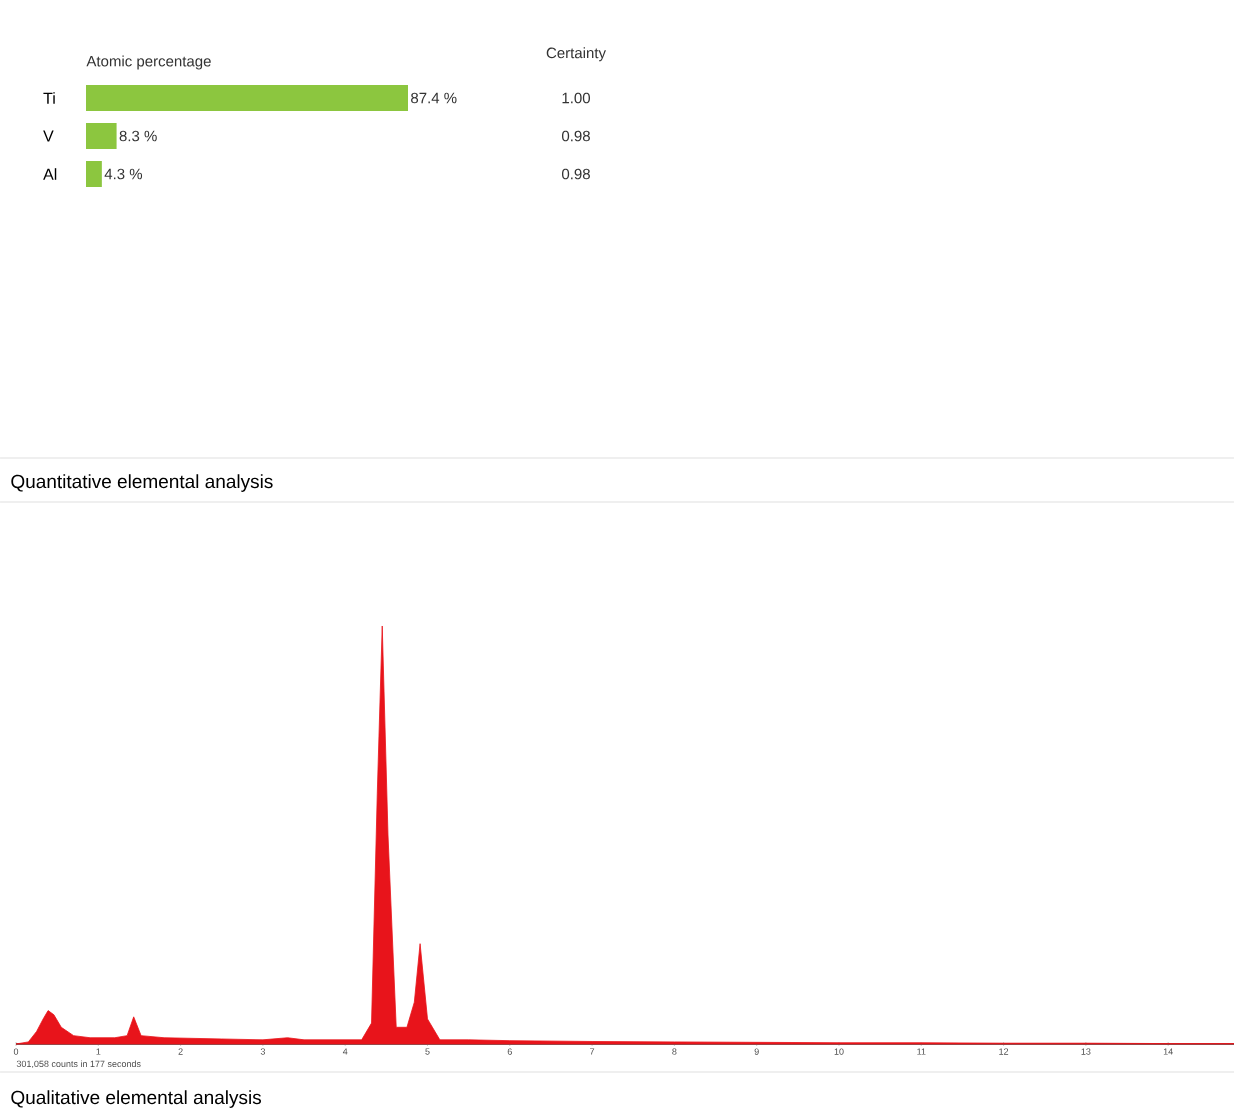 The image size is (1234, 1116). I want to click on y-tick-label: Ti, so click(49, 98).